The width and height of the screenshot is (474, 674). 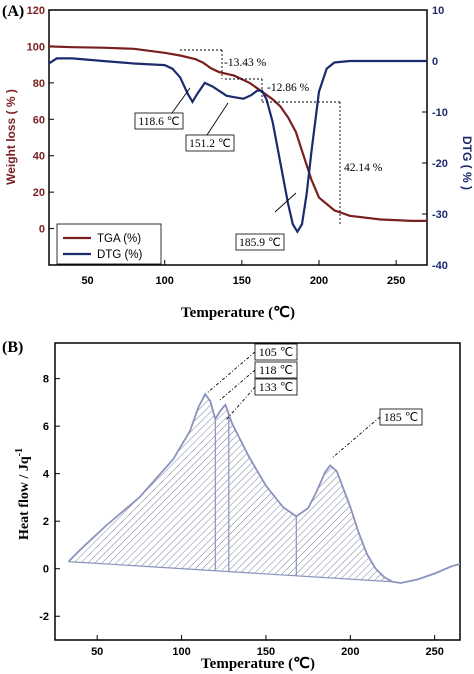 What do you see at coordinates (11, 137) in the screenshot?
I see `panel-a-ylabel: Weight loss ( % )` at bounding box center [11, 137].